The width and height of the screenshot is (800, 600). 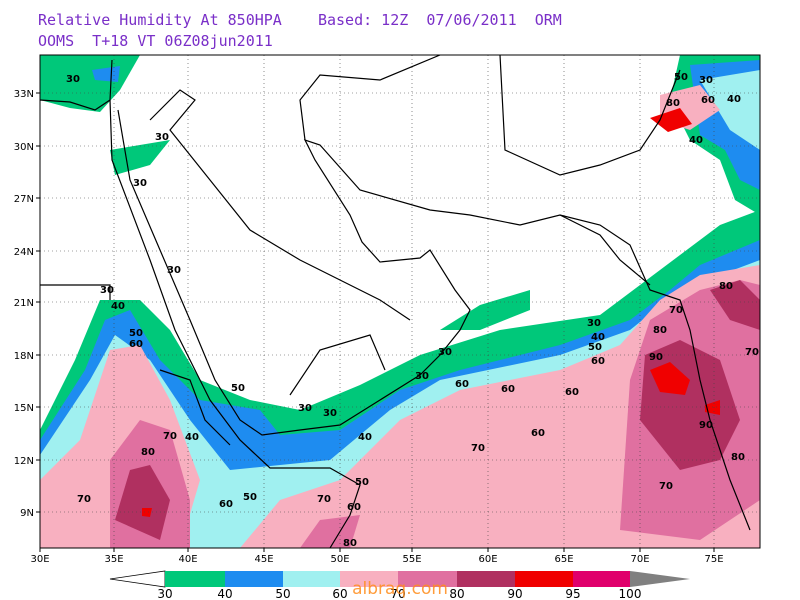 What do you see at coordinates (263, 559) in the screenshot?
I see `lon-label: 45E` at bounding box center [263, 559].